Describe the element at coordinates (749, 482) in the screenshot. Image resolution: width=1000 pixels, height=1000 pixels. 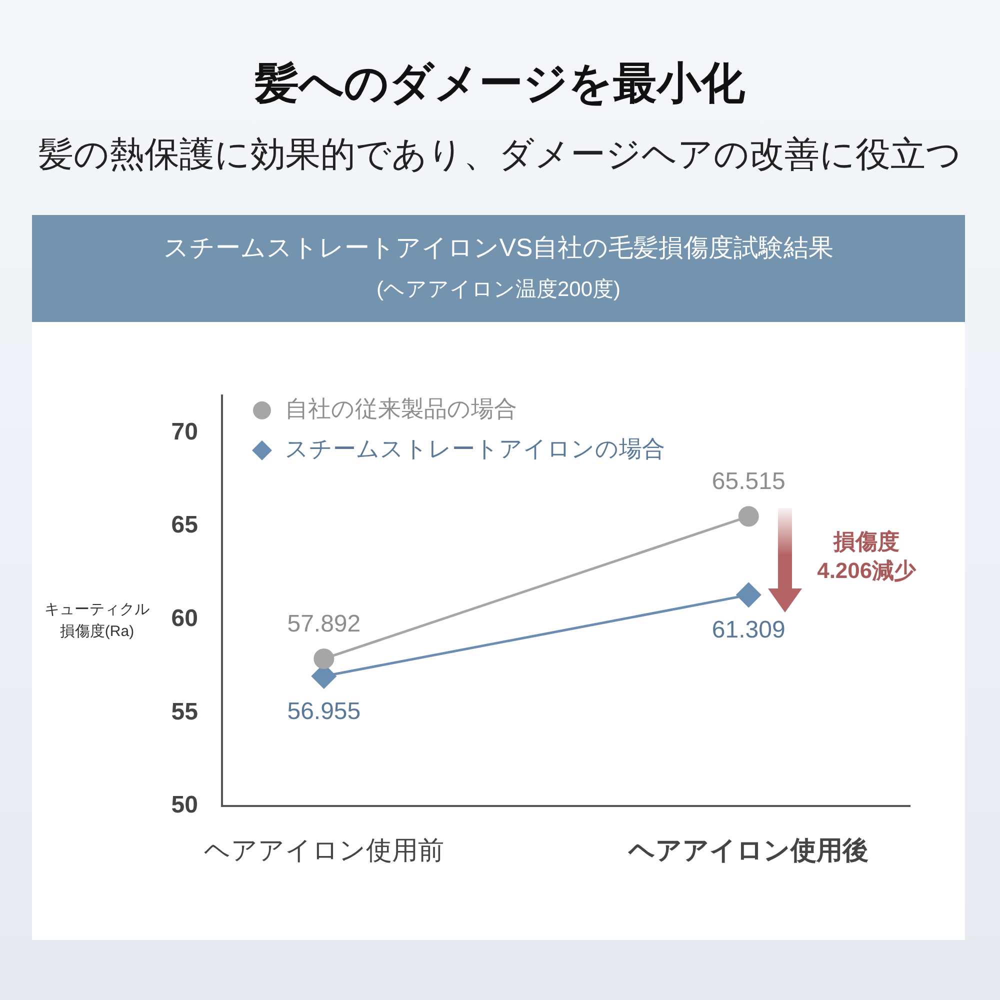
I see `data-label: 65.515` at that location.